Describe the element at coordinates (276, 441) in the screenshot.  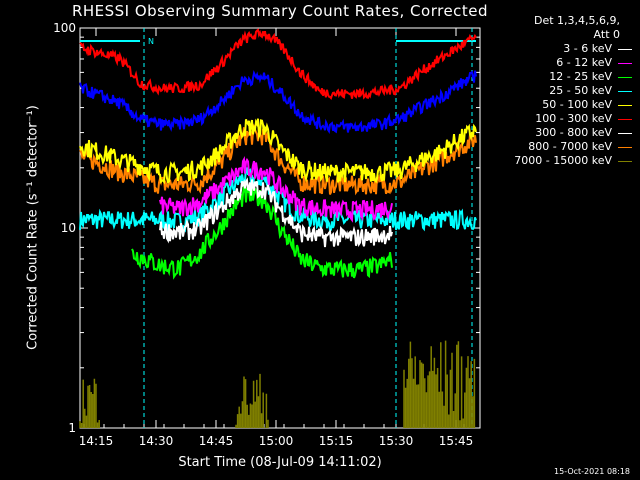
I see `x-tick-label: 15:00` at that location.